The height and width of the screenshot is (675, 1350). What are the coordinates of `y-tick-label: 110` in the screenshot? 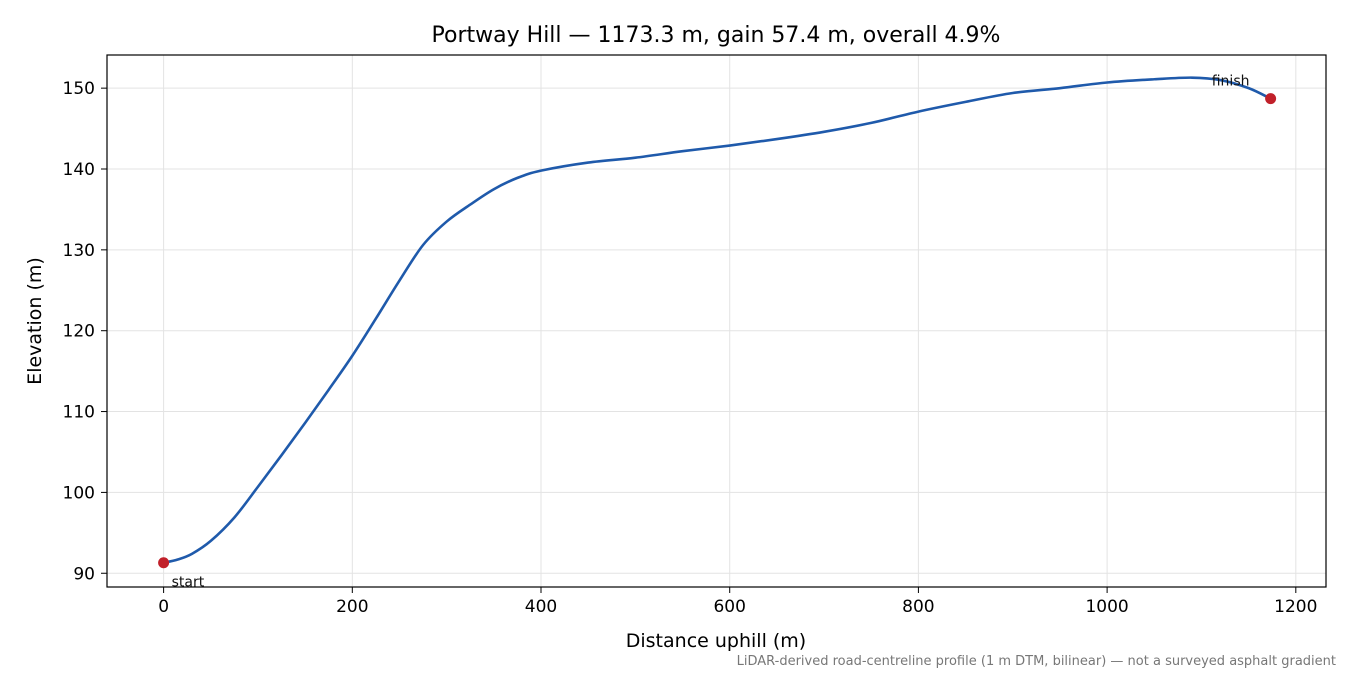 It's located at (79, 413).